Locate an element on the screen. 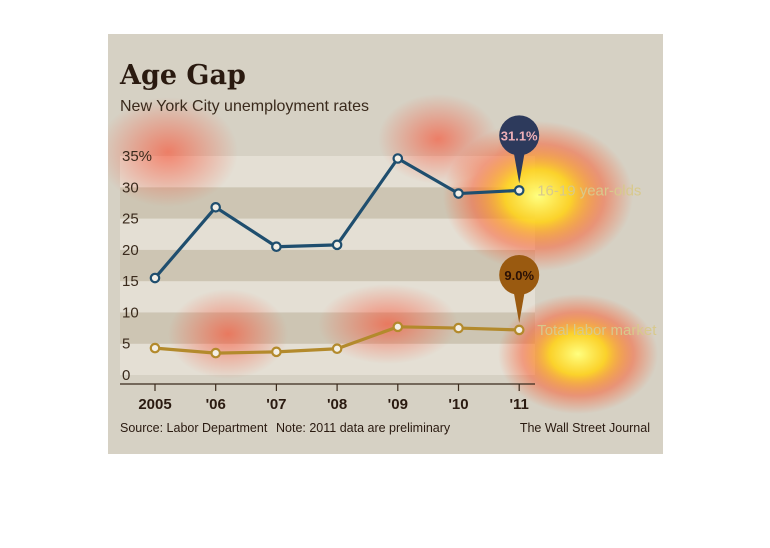 The image size is (770, 548). x-tick-label: '11 is located at coordinates (518, 404).